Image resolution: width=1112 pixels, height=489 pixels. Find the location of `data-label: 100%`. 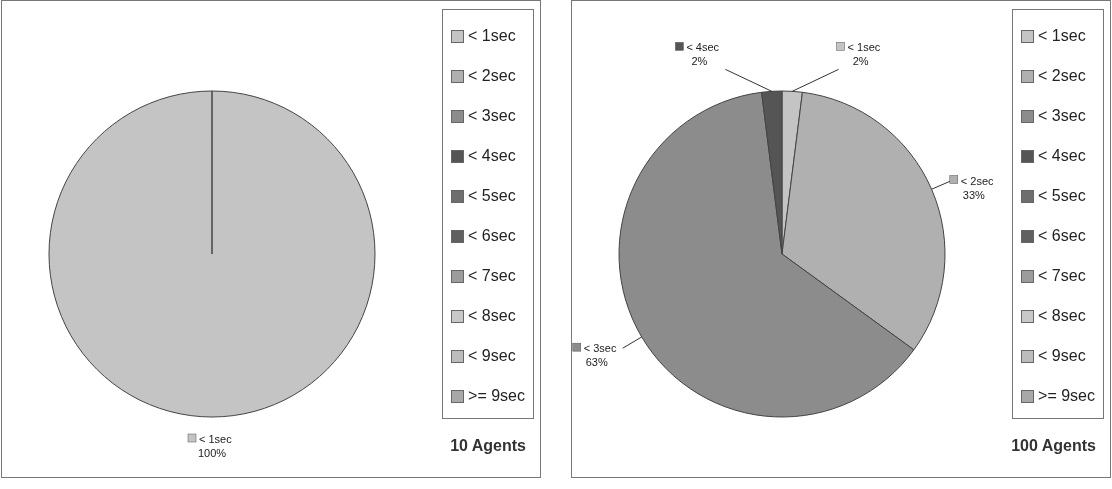

data-label: 100% is located at coordinates (212, 453).